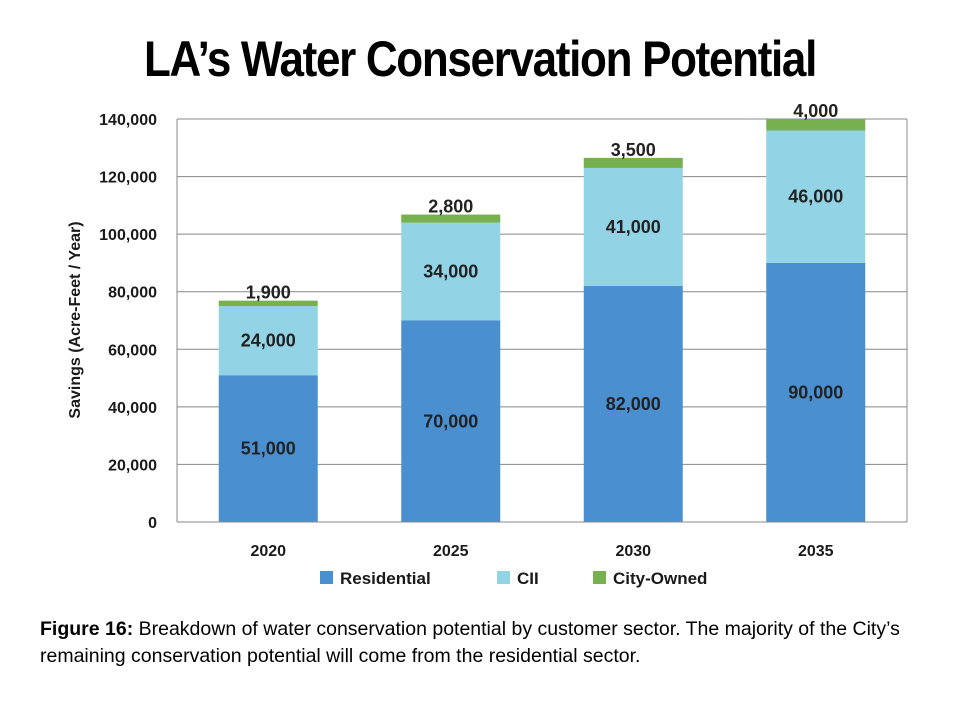  I want to click on y-axis-title: Savings (Acre-Feet / Year), so click(75, 319).